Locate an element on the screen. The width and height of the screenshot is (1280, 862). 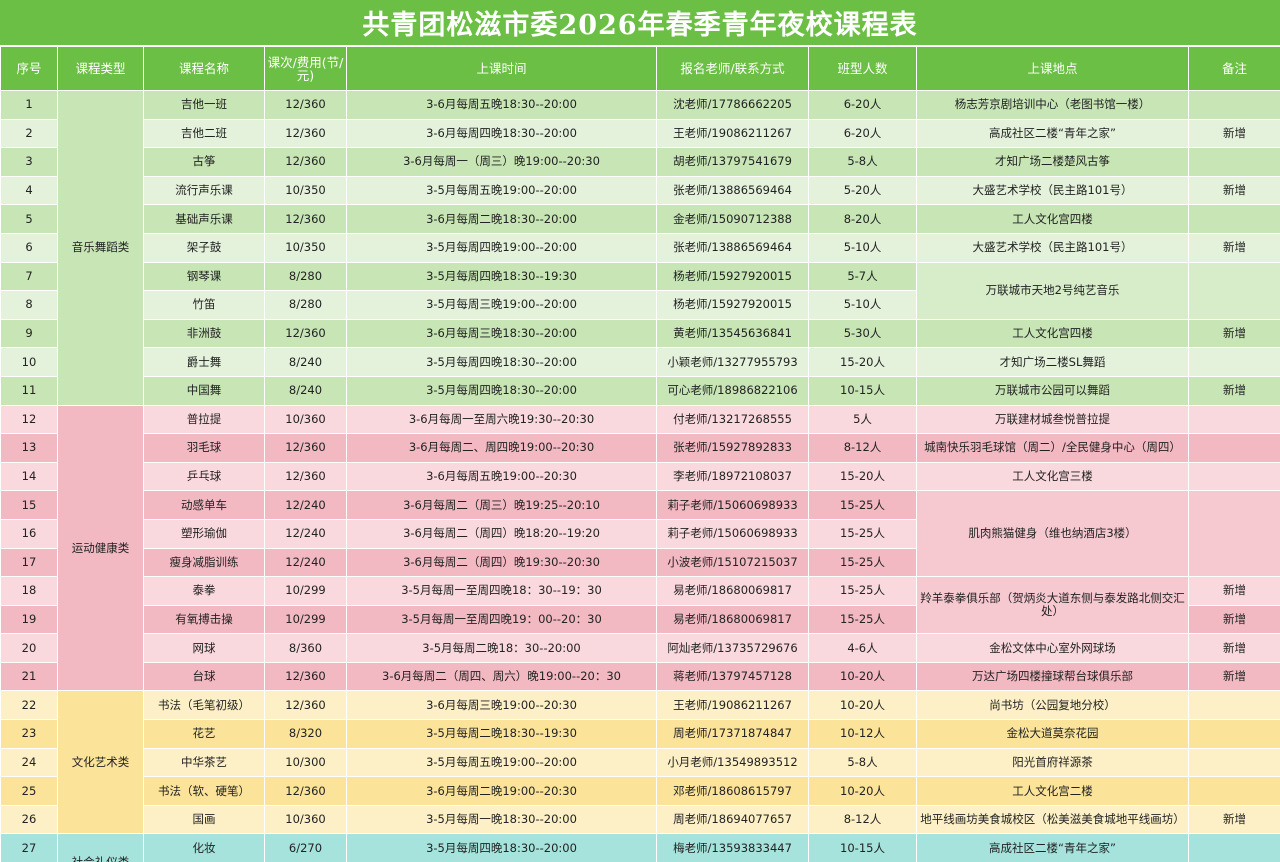
course-time: 3-5月每周四晚18:30--20:00 is located at coordinates (501, 362).